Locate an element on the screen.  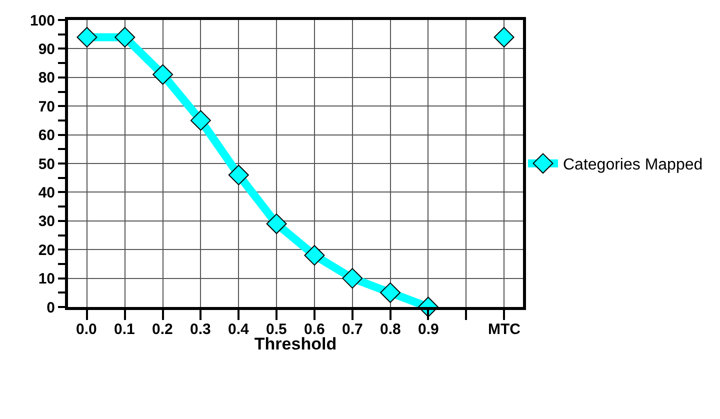
y-tick-label: 70 is located at coordinates (46, 107).